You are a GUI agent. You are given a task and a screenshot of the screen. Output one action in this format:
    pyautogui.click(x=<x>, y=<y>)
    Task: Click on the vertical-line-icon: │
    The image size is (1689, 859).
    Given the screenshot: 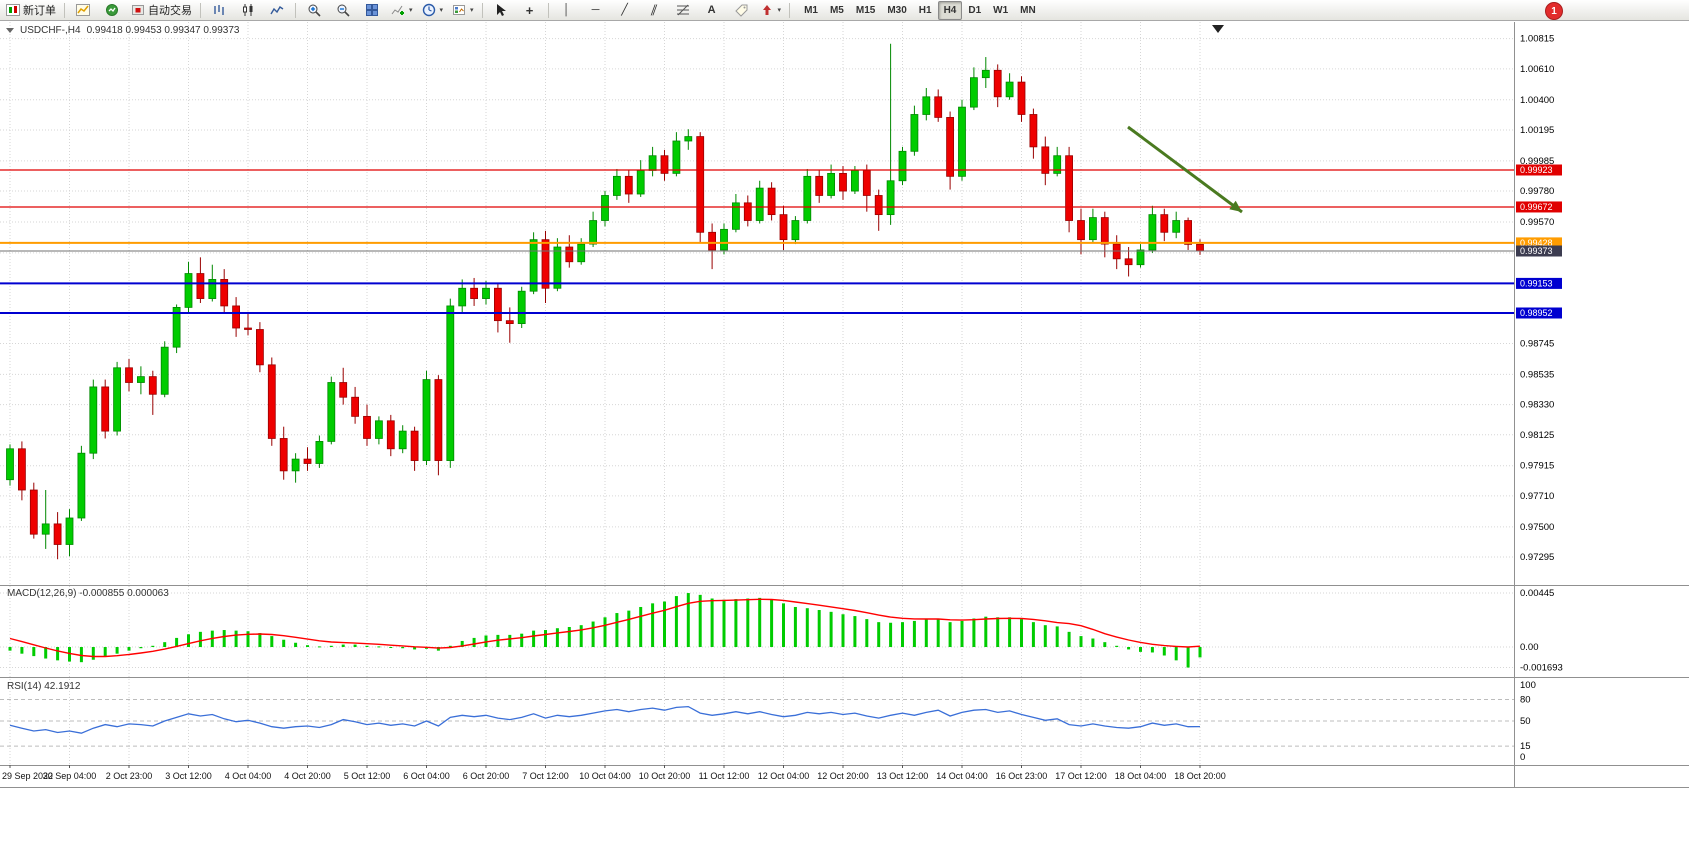 What is the action you would take?
    pyautogui.click(x=566, y=9)
    